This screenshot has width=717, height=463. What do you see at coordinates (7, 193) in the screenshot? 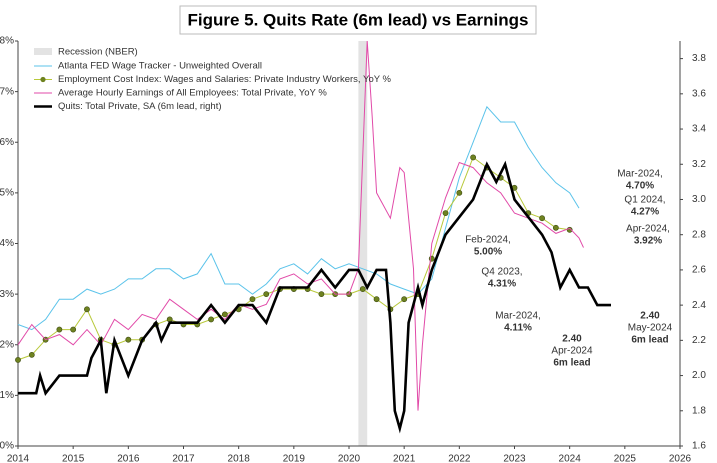
I see `y-tick-label: 5%` at bounding box center [7, 193].